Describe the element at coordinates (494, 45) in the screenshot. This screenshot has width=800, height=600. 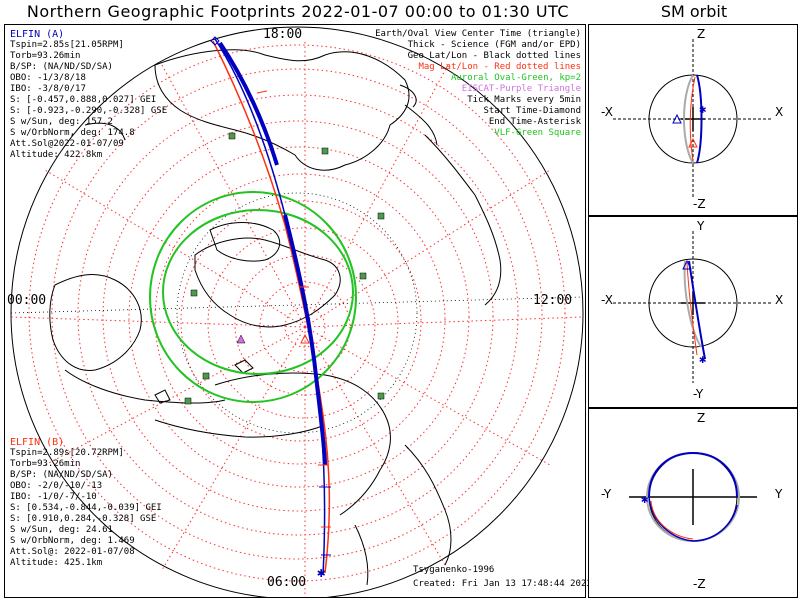
I see `legend-item: Thick - Science (FGM and/or EPD)` at that location.